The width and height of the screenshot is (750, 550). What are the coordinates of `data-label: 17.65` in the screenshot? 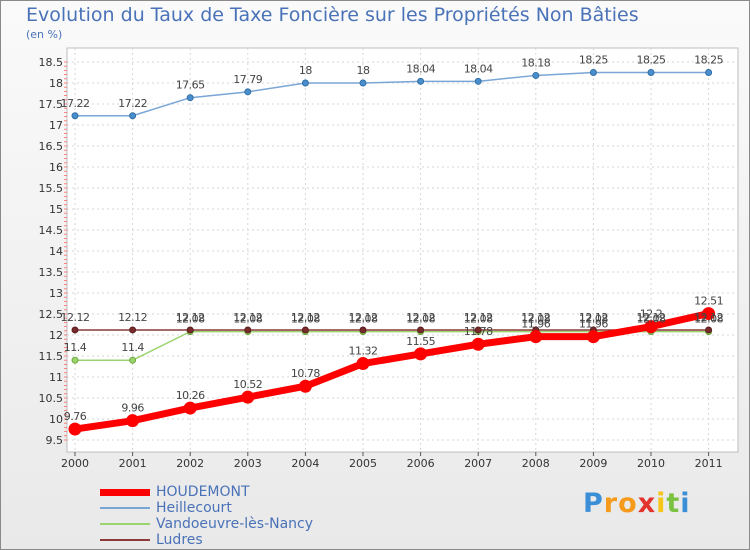 It's located at (190, 85).